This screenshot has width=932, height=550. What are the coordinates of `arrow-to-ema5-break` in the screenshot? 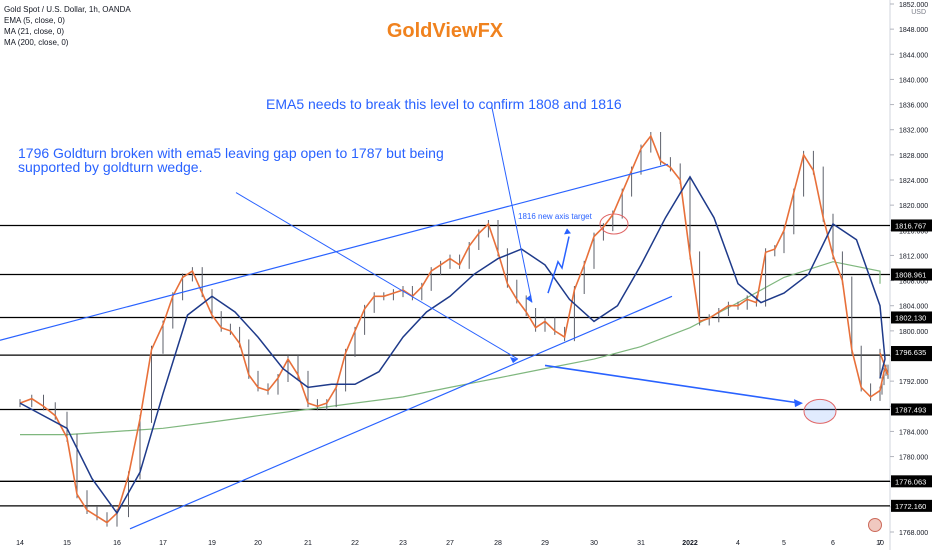 It's located at (512, 205).